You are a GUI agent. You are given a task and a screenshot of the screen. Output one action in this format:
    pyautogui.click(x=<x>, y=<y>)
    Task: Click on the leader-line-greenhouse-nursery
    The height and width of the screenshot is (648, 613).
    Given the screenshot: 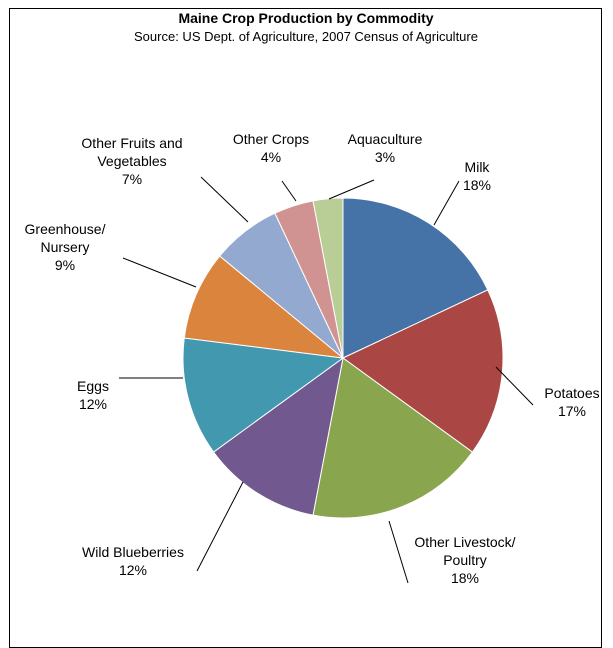 What is the action you would take?
    pyautogui.click(x=159, y=272)
    